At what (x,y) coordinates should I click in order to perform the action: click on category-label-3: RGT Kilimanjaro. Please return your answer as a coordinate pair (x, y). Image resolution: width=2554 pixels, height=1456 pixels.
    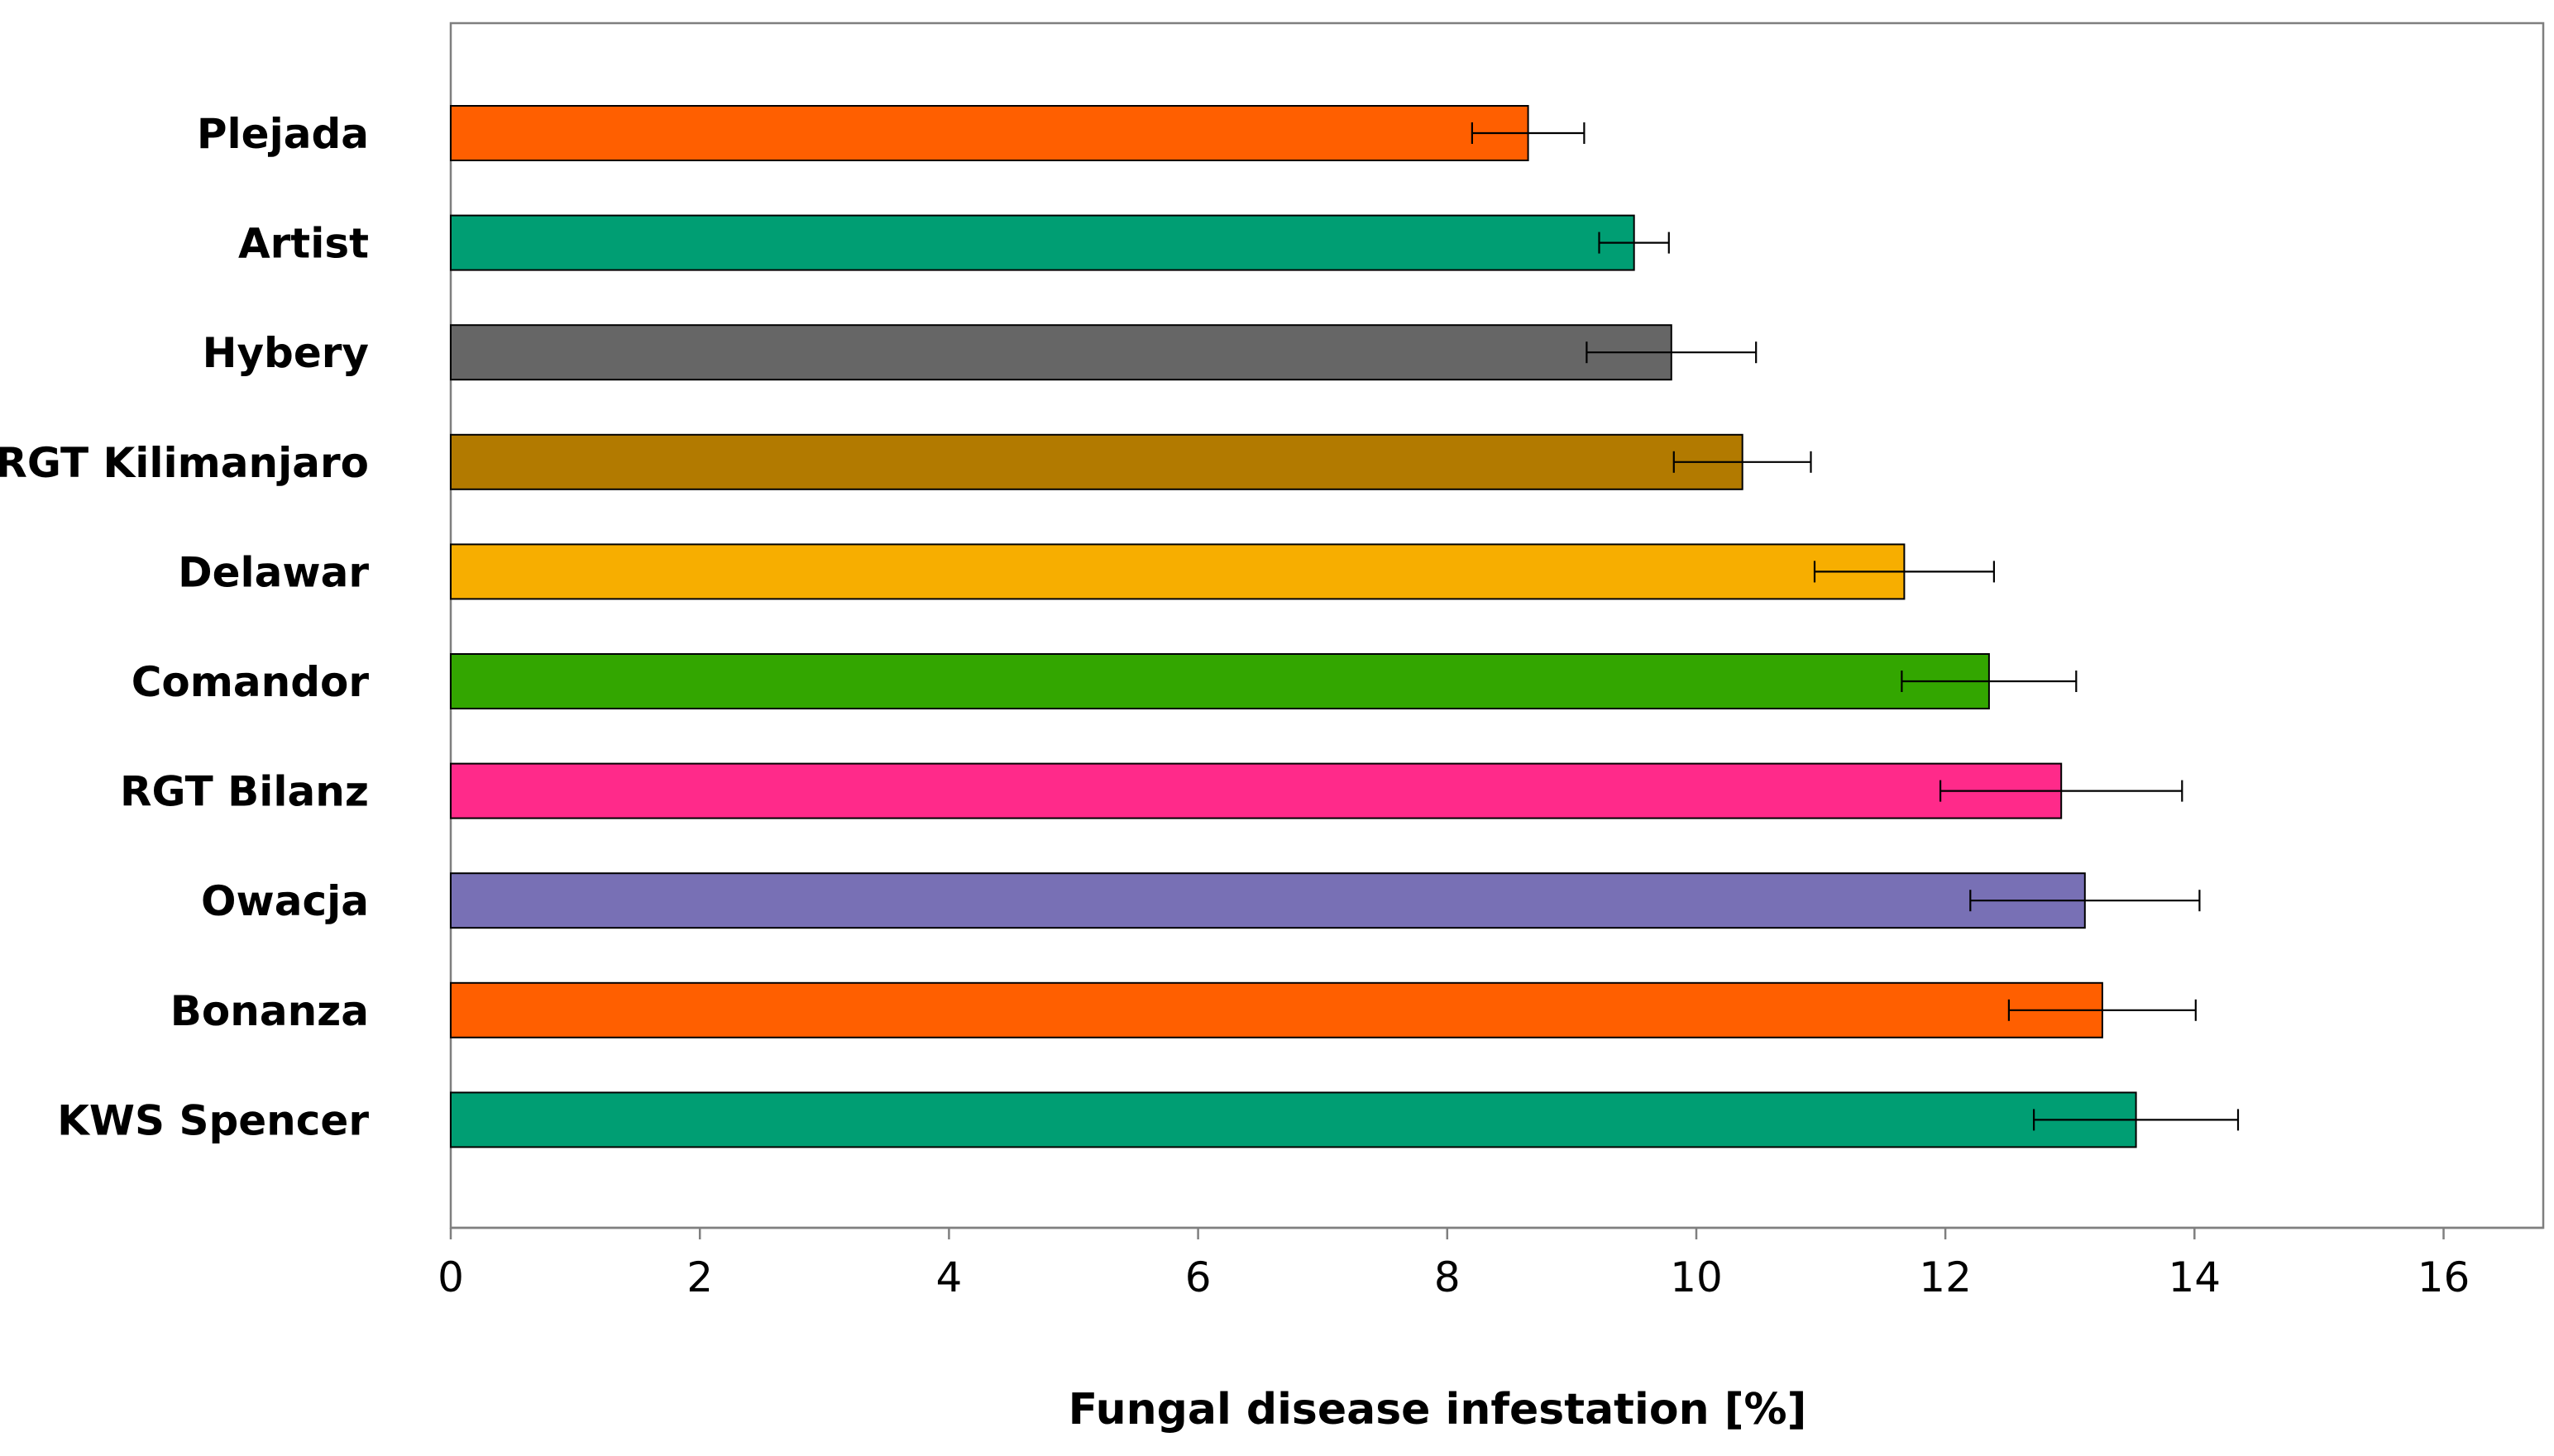
    Looking at the image, I should click on (185, 463).